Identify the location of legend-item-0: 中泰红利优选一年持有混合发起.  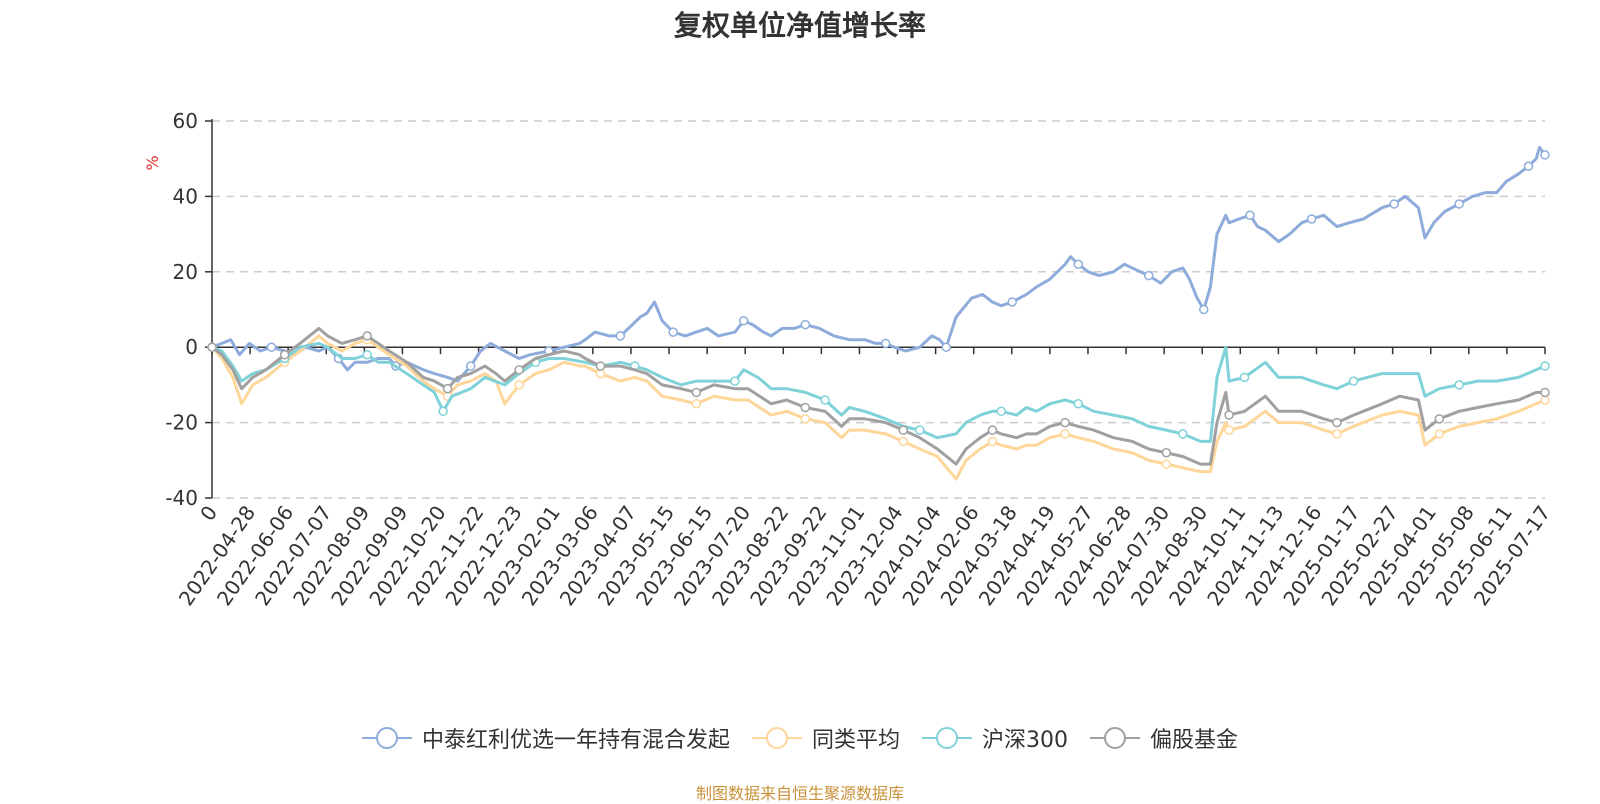
(545, 738).